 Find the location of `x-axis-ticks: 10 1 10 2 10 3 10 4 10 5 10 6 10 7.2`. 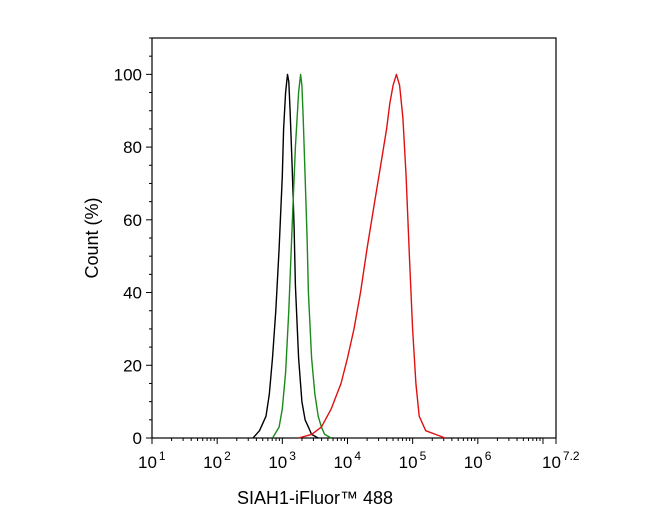

x-axis-ticks: 10 1 10 2 10 3 10 4 10 5 10 6 10 7.2 is located at coordinates (359, 455).